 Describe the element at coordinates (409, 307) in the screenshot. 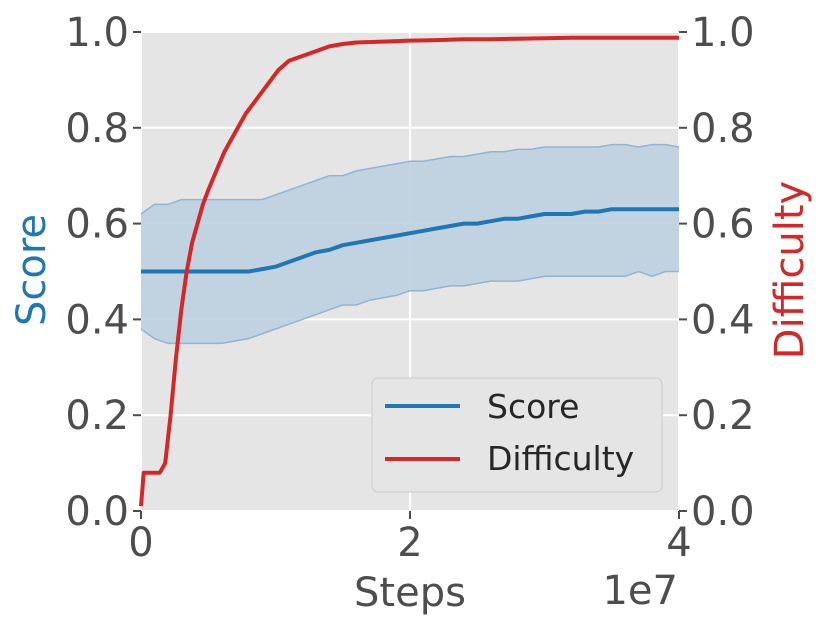

I see `score-band-lower-edge` at that location.